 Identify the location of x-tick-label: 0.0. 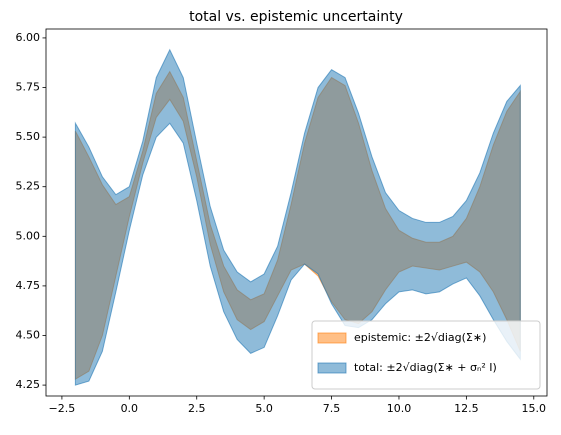
(130, 408).